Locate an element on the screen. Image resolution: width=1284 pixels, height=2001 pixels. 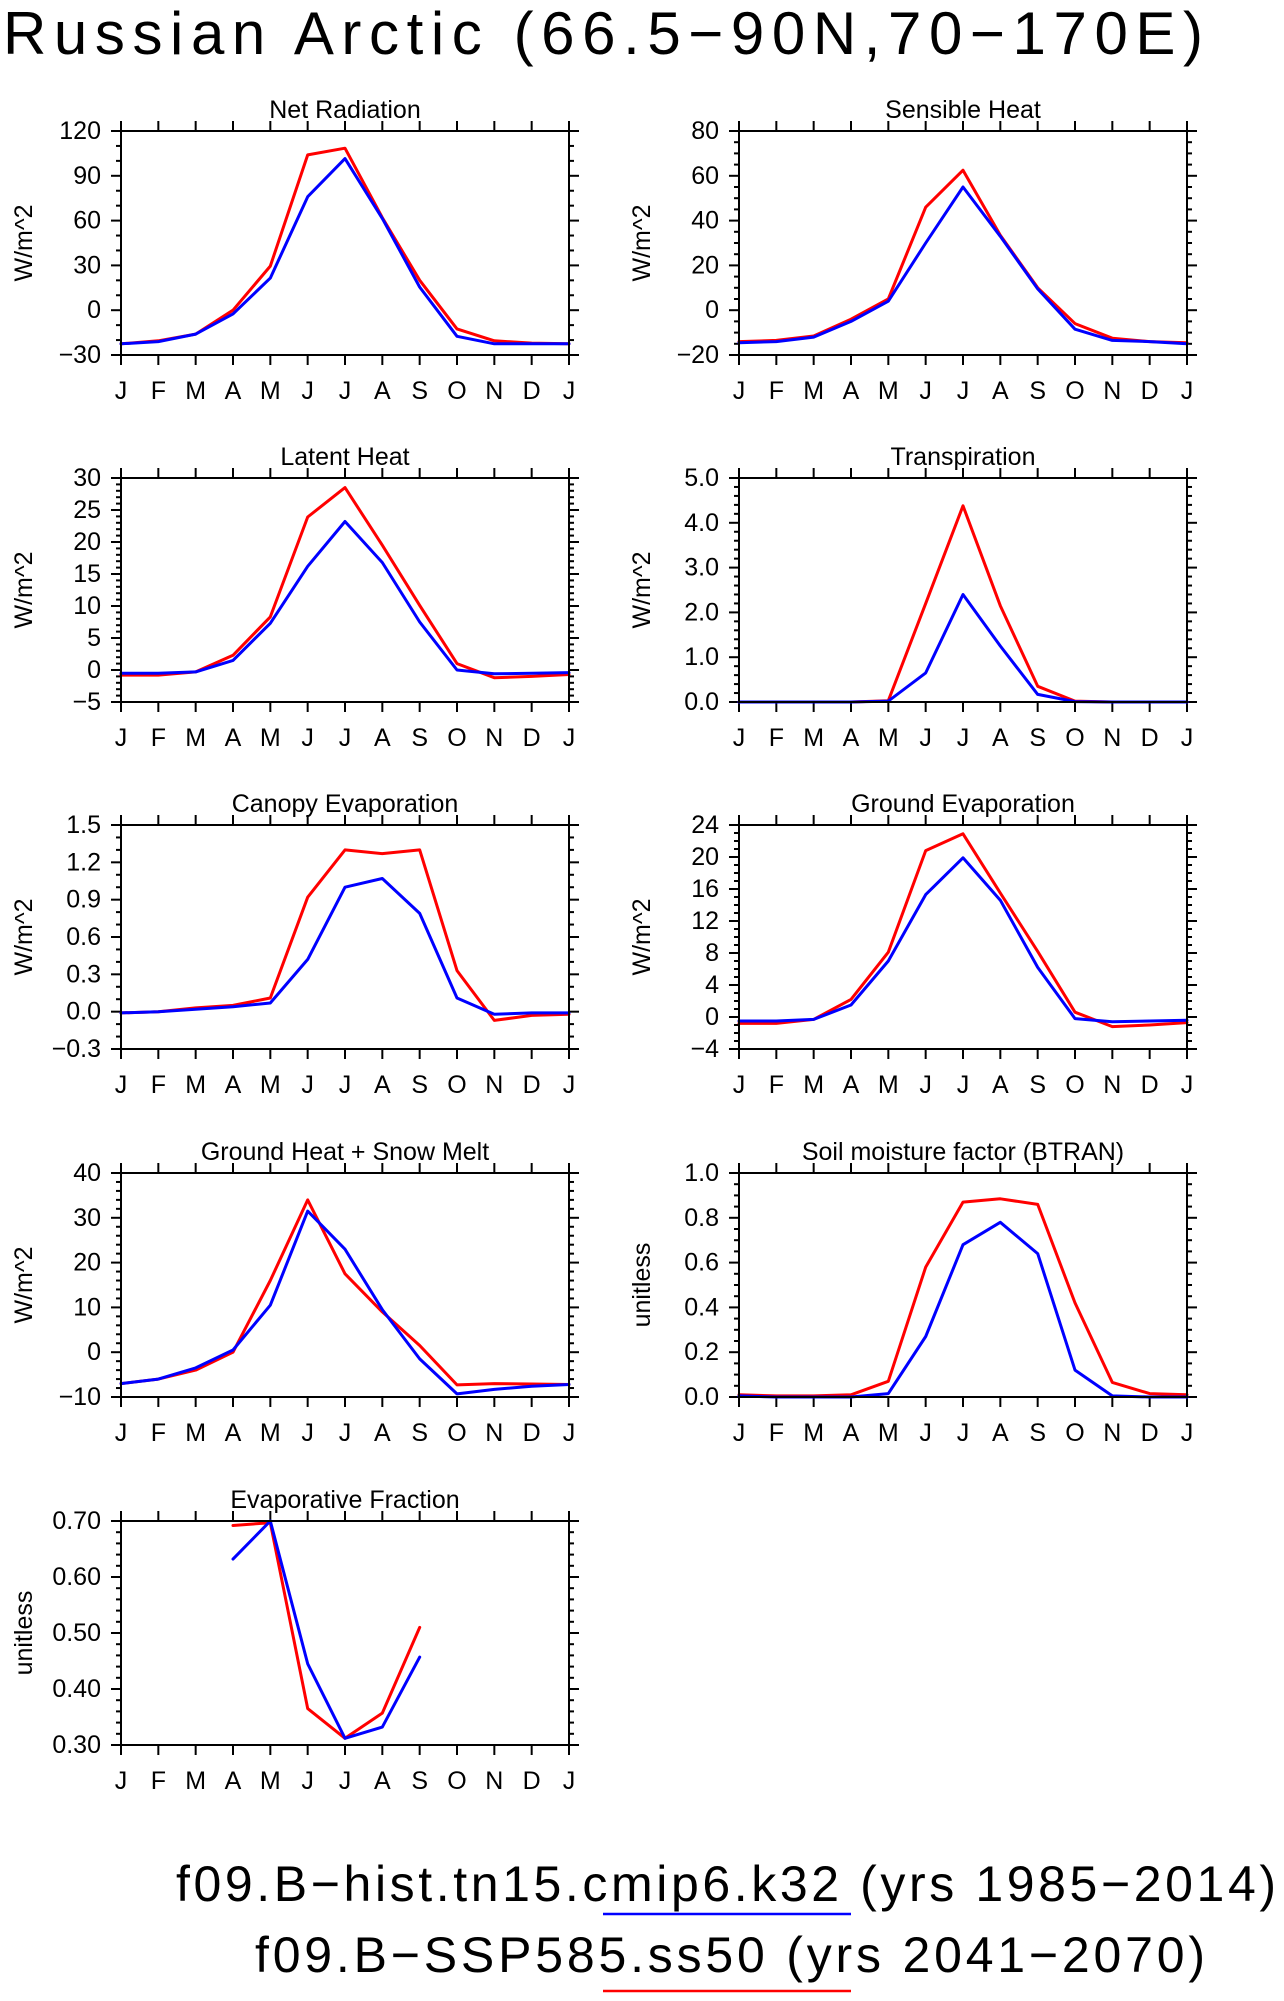
y-tick-label: 1.2 is located at coordinates (83, 862).